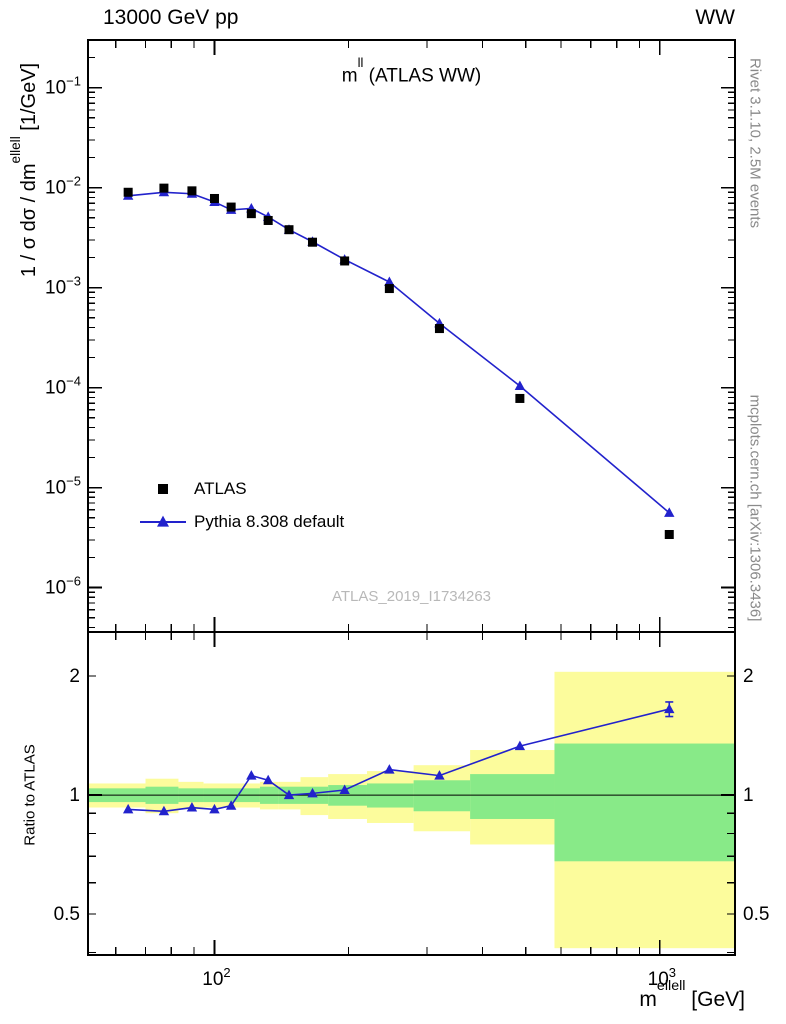  Describe the element at coordinates (63, 486) in the screenshot. I see `svg-text: 10⁻⁵` at that location.